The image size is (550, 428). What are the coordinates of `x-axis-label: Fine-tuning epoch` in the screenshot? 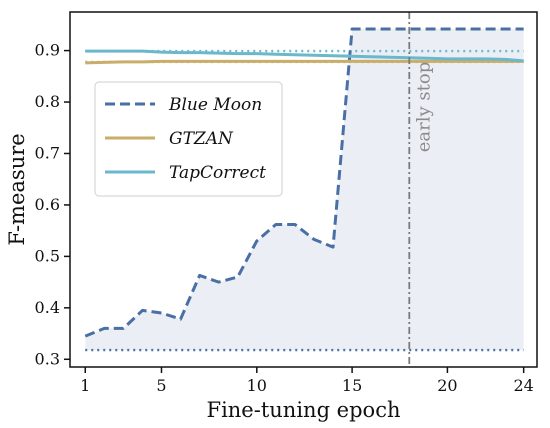 It's located at (304, 410).